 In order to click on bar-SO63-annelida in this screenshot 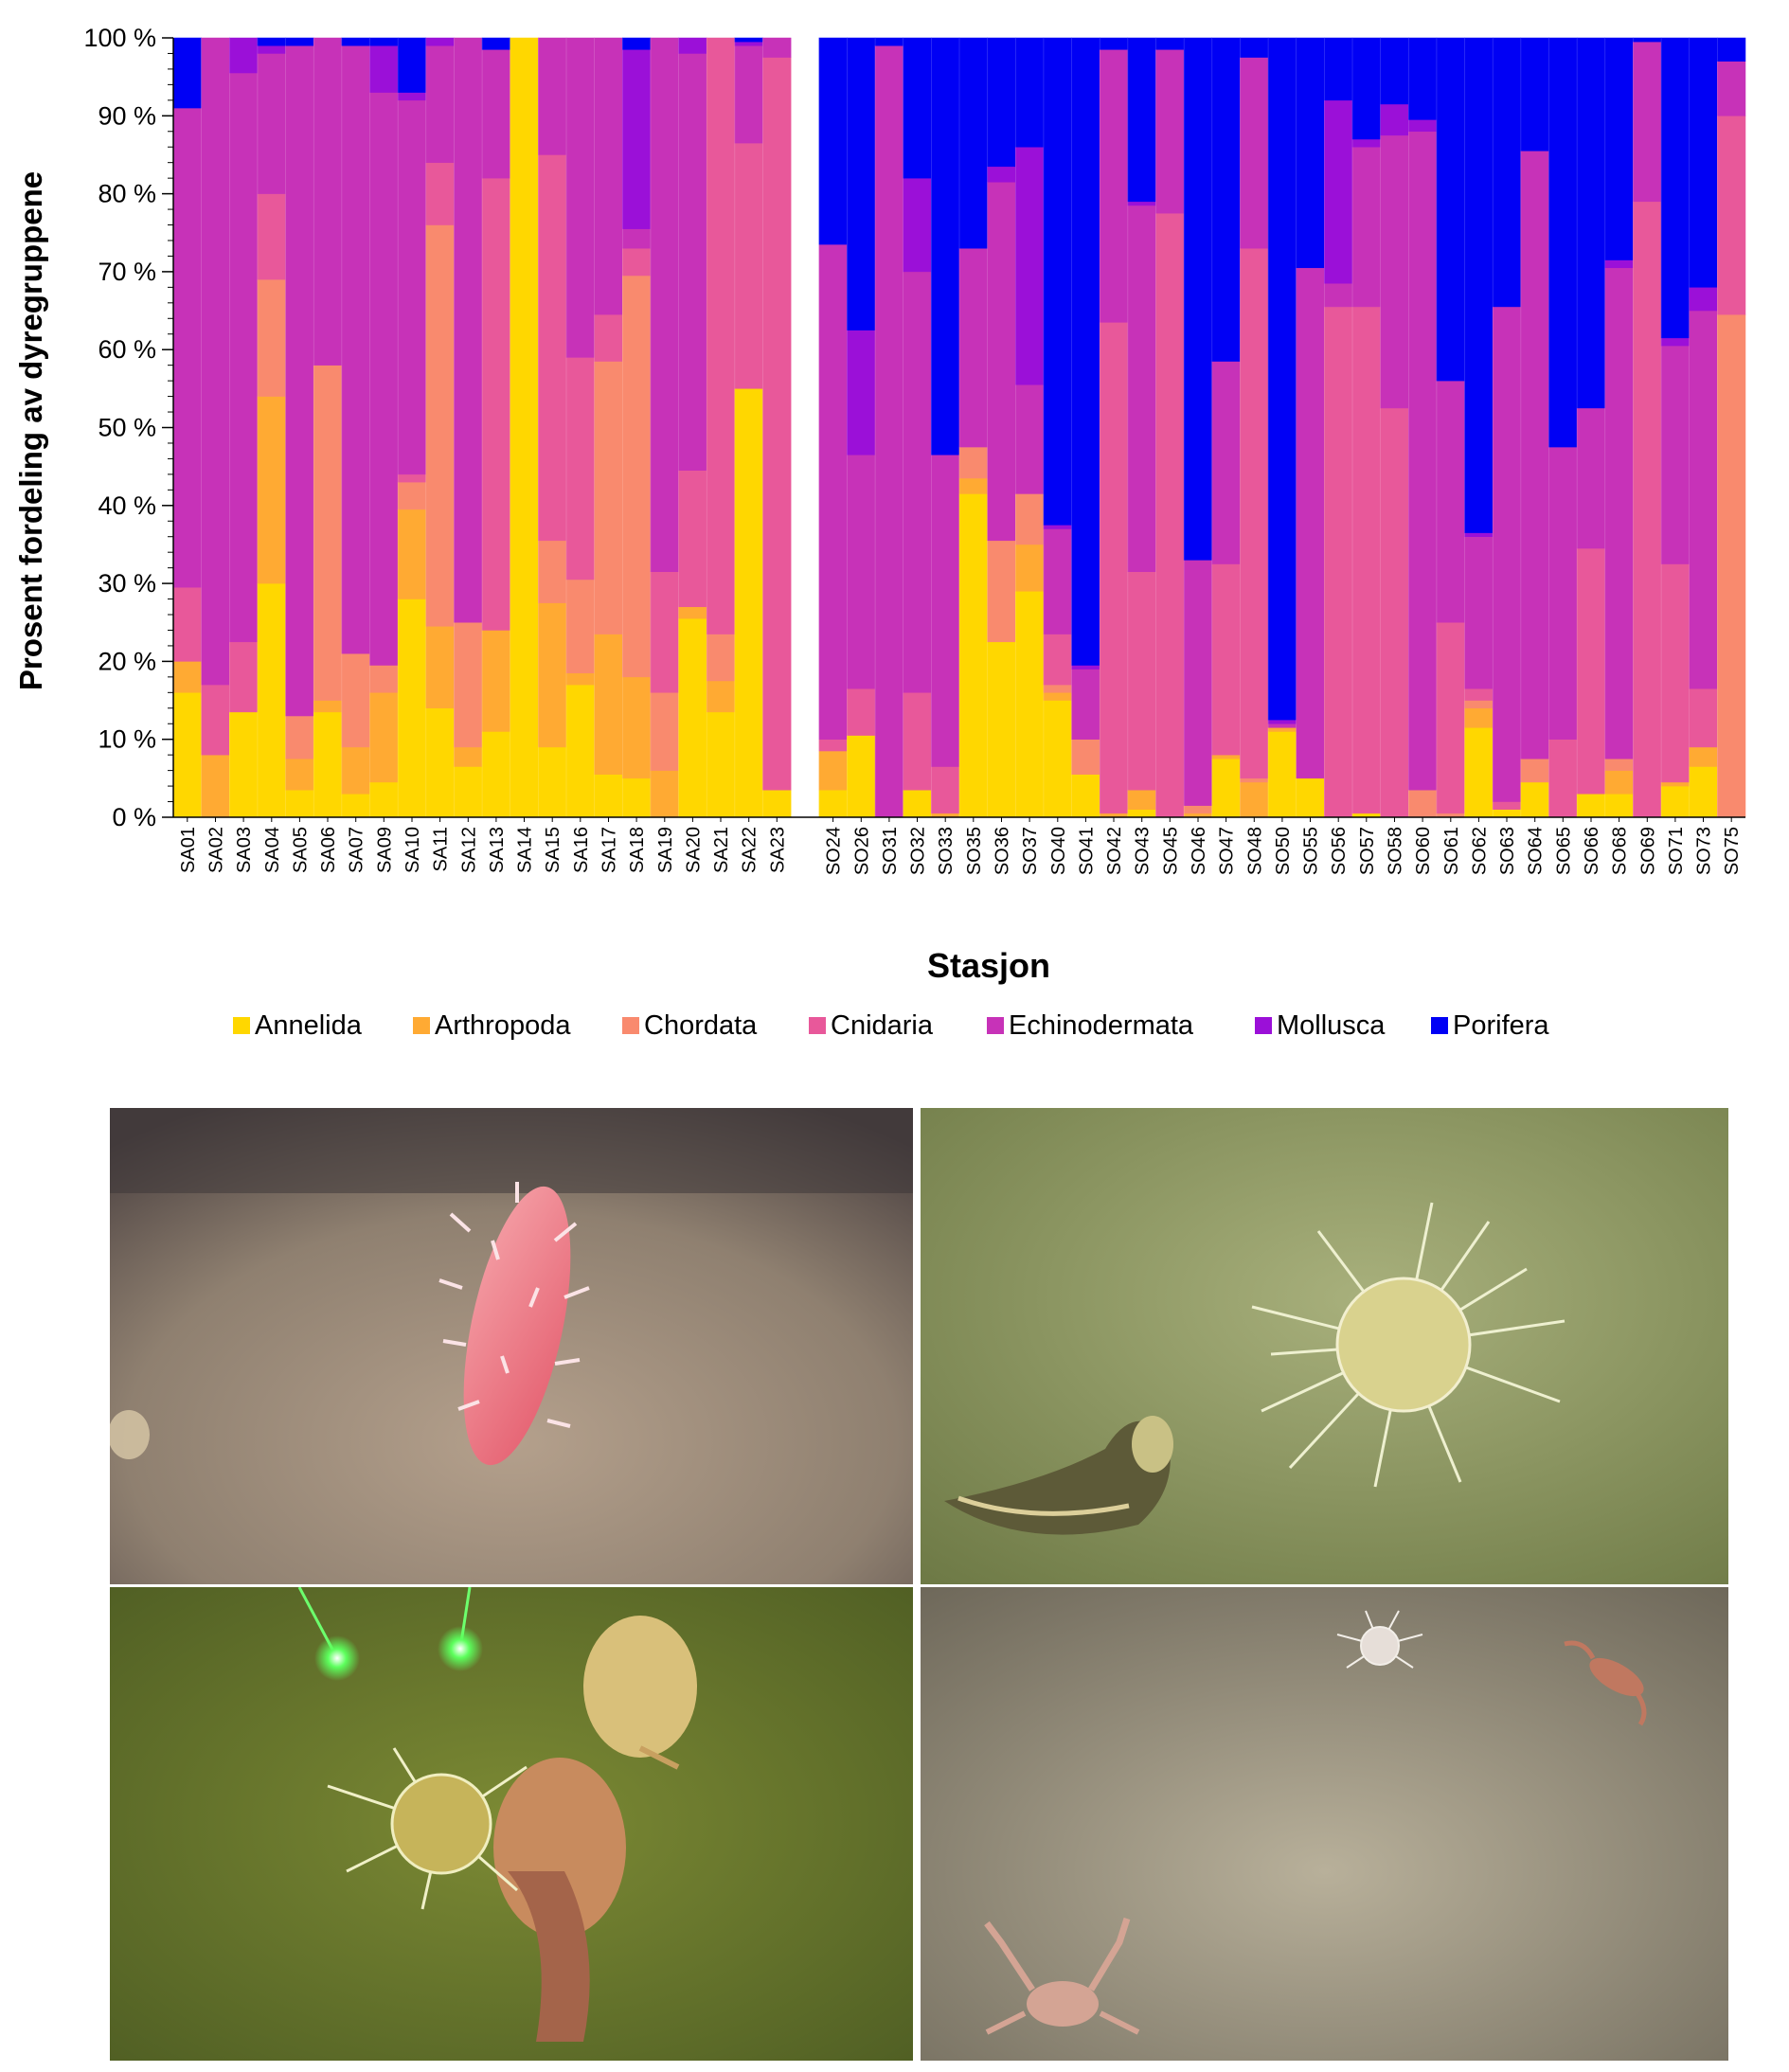, I will do `click(1507, 814)`.